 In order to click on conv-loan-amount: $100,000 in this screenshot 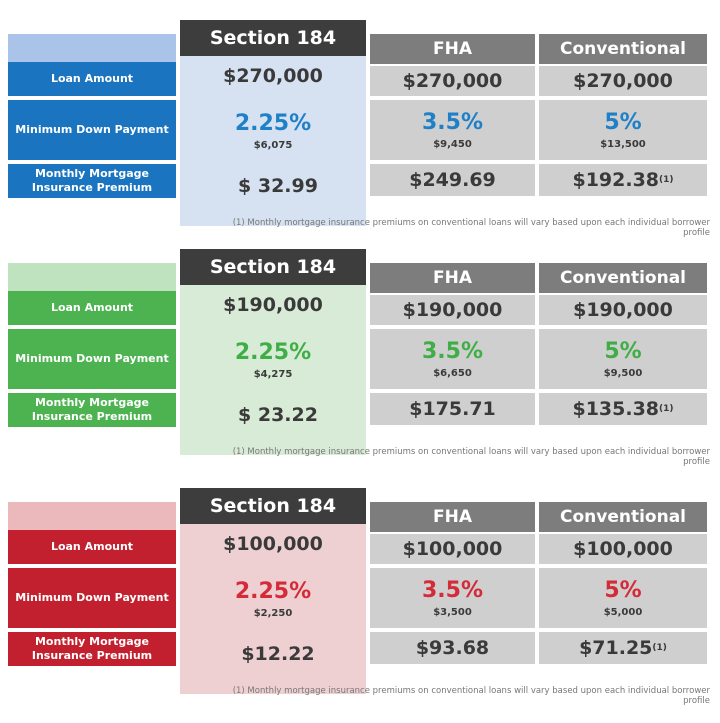, I will do `click(623, 549)`.